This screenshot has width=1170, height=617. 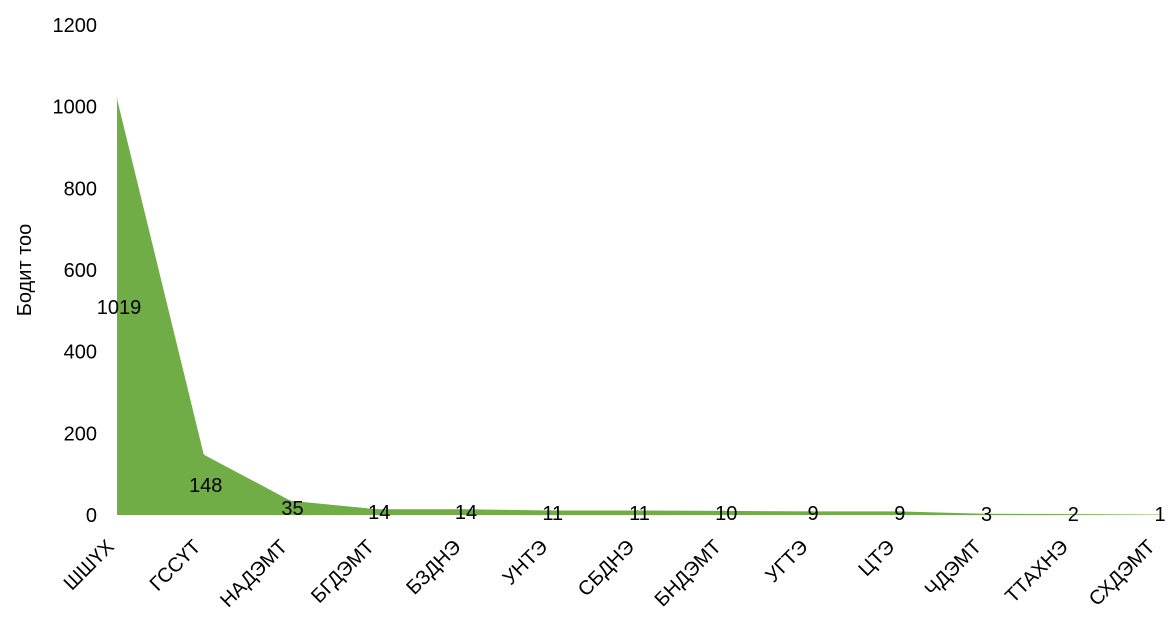 What do you see at coordinates (1073, 515) in the screenshot?
I see `data-label: 2` at bounding box center [1073, 515].